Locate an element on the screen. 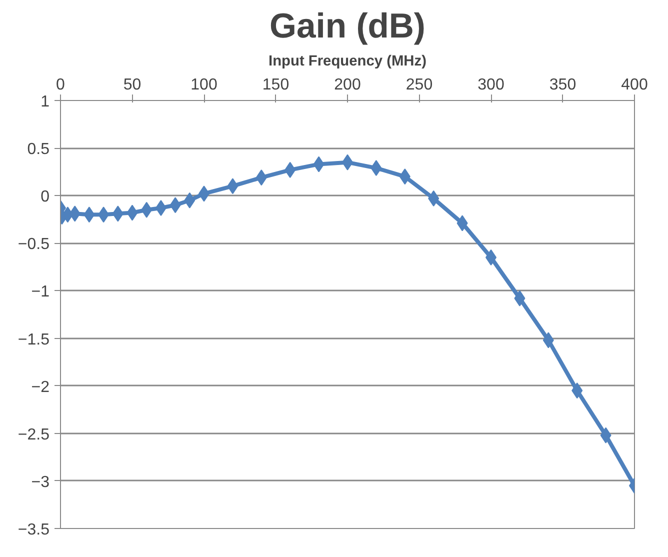 Image resolution: width=668 pixels, height=557 pixels. y-tick-label: −1 is located at coordinates (40, 292).